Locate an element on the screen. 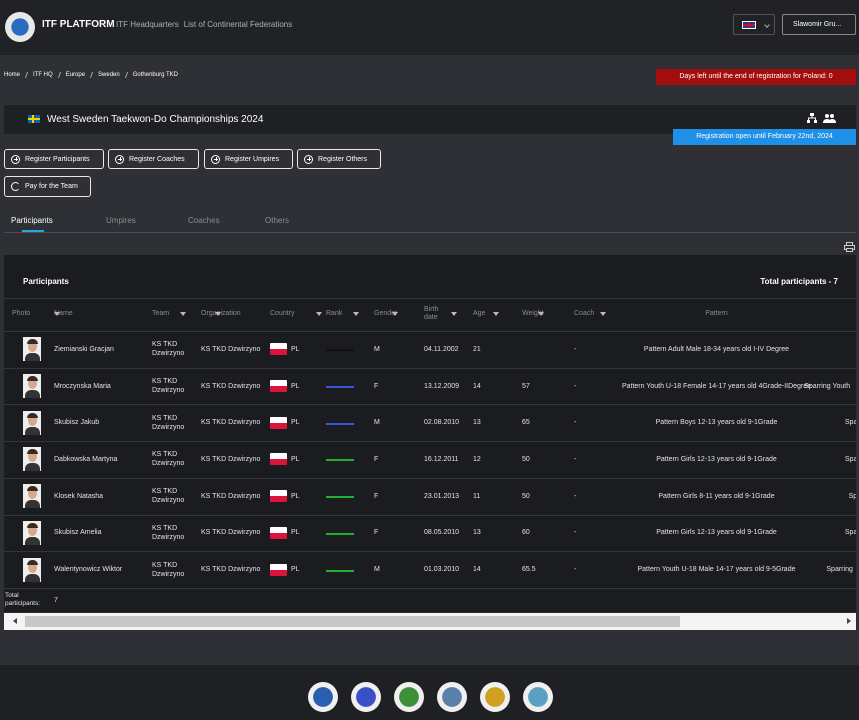  action-button: Register Participants is located at coordinates (54, 159).